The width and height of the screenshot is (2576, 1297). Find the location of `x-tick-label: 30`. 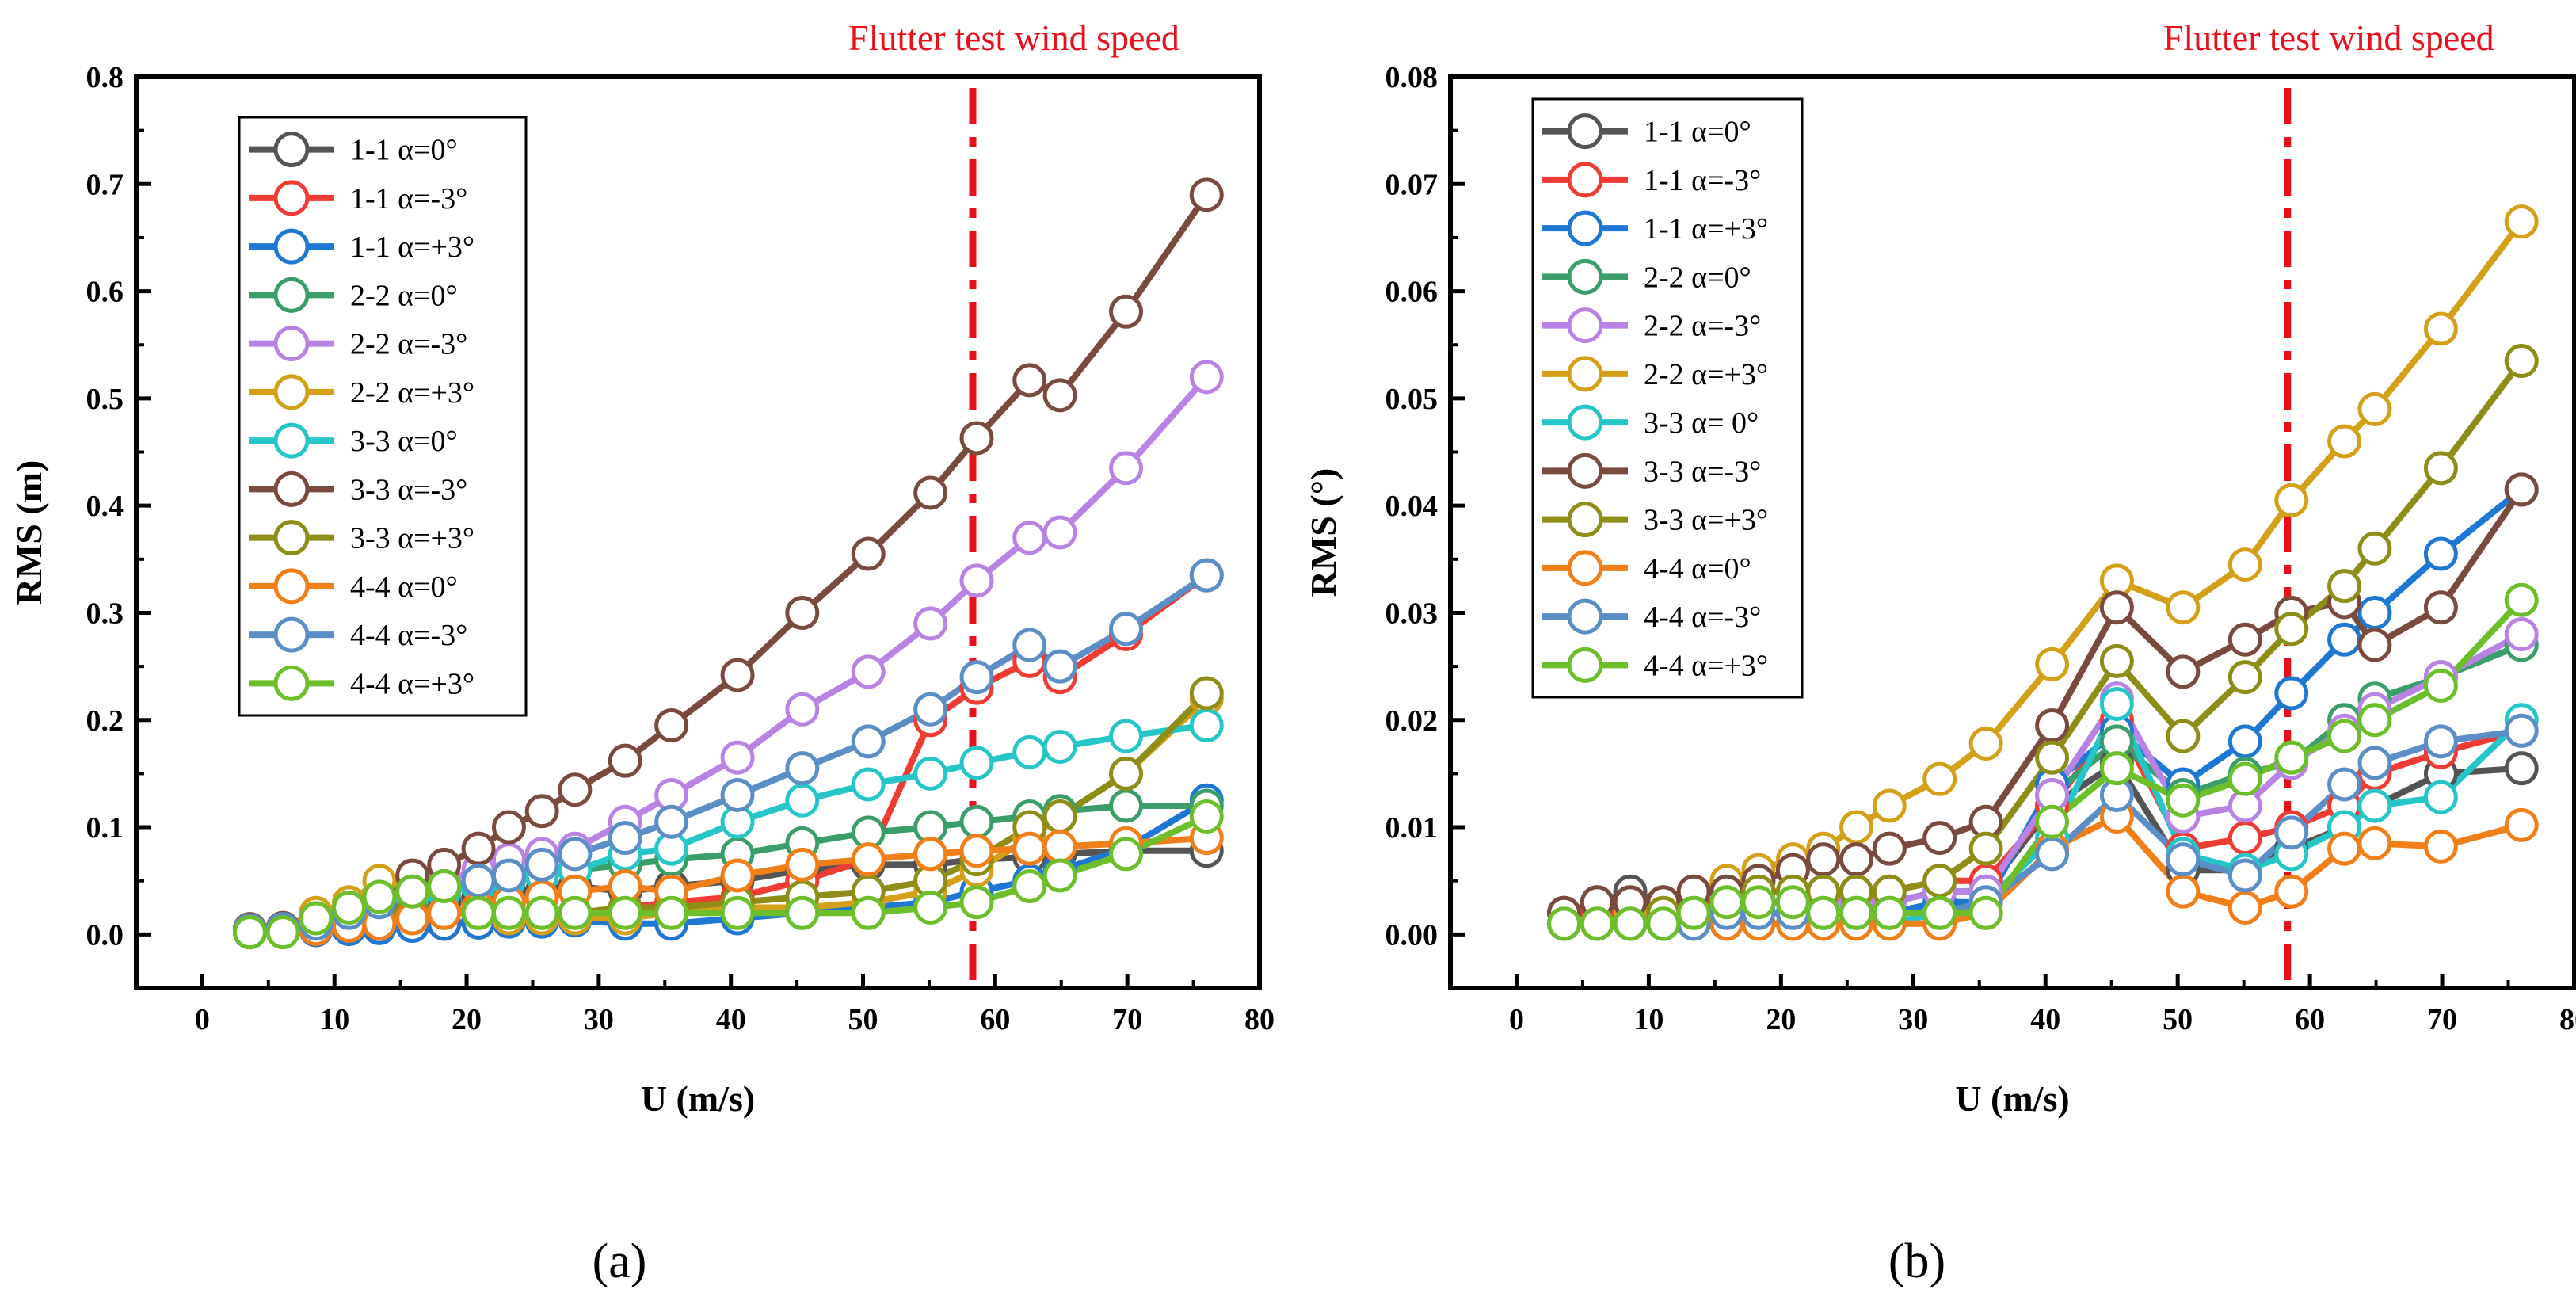

x-tick-label: 30 is located at coordinates (1913, 1020).